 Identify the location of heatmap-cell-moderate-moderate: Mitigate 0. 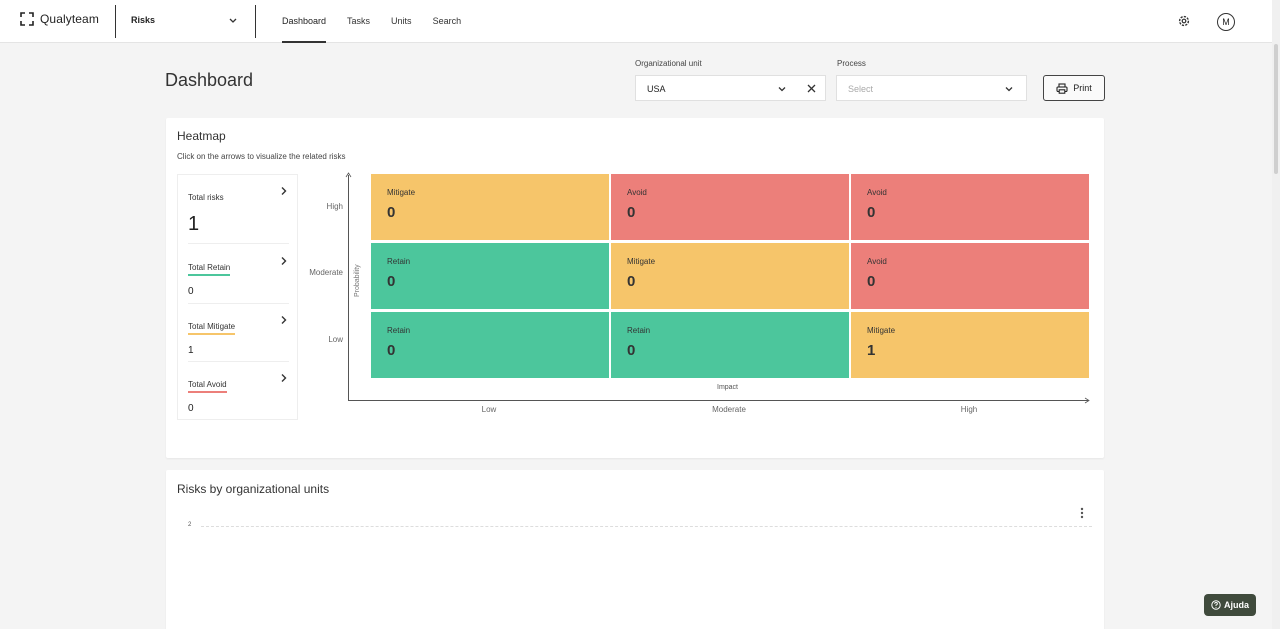
(730, 276).